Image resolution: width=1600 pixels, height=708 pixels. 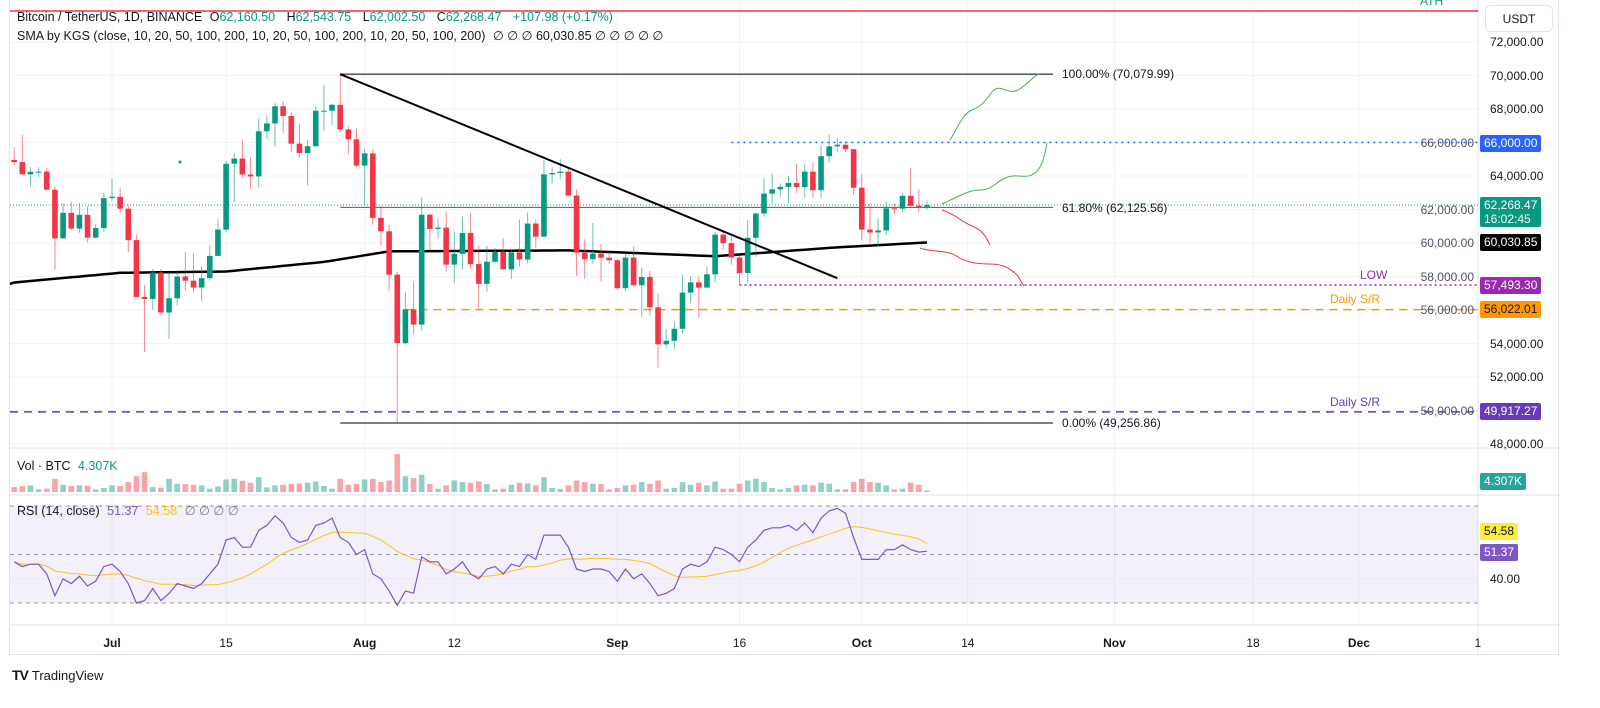 I want to click on volume-legend-value: 4.307K, so click(x=97, y=466).